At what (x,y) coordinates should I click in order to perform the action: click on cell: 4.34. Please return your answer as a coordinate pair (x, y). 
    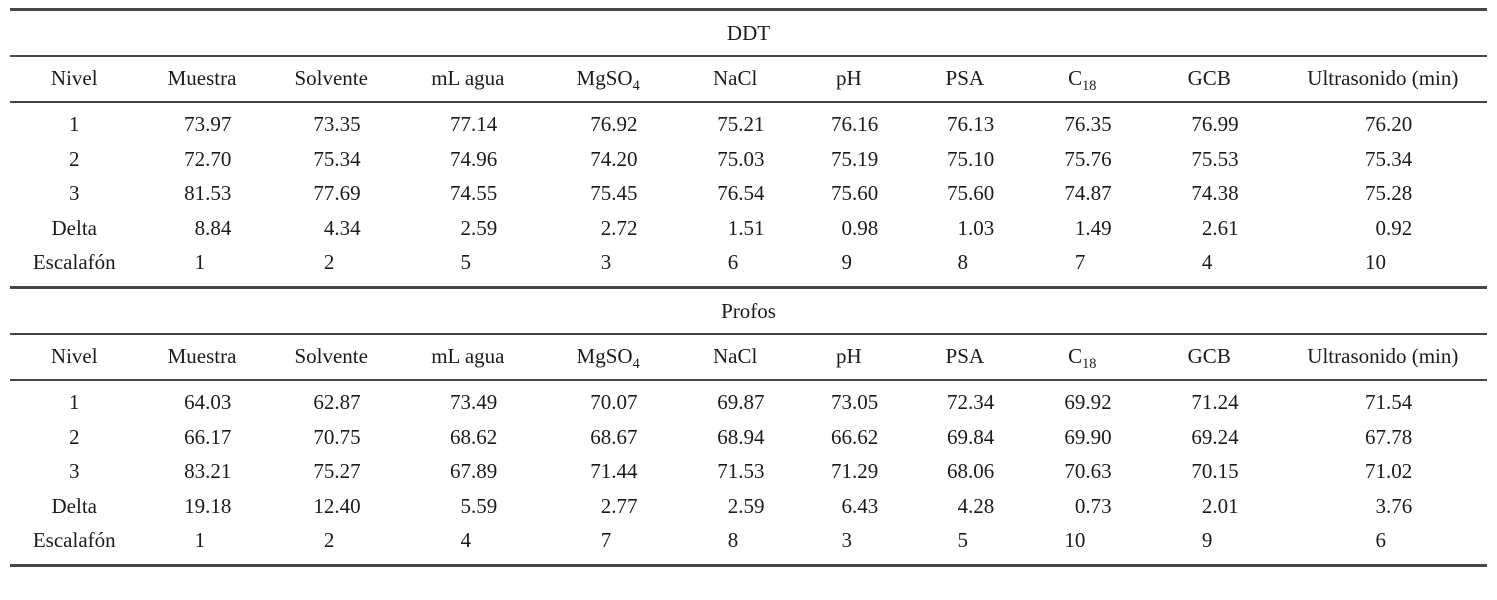
    Looking at the image, I should click on (331, 228).